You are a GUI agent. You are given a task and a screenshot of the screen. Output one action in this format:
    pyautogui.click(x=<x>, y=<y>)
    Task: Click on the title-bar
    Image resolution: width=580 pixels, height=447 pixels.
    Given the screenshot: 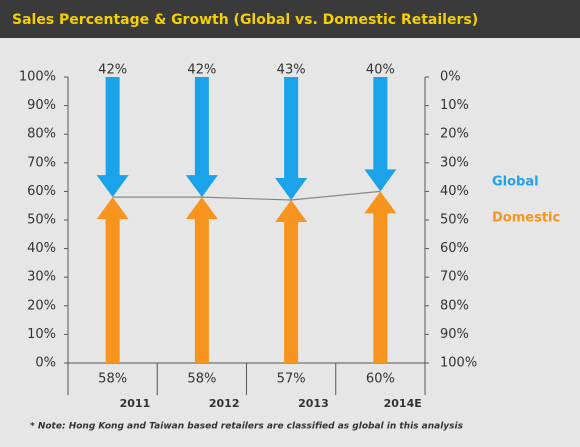 What is the action you would take?
    pyautogui.click(x=290, y=19)
    